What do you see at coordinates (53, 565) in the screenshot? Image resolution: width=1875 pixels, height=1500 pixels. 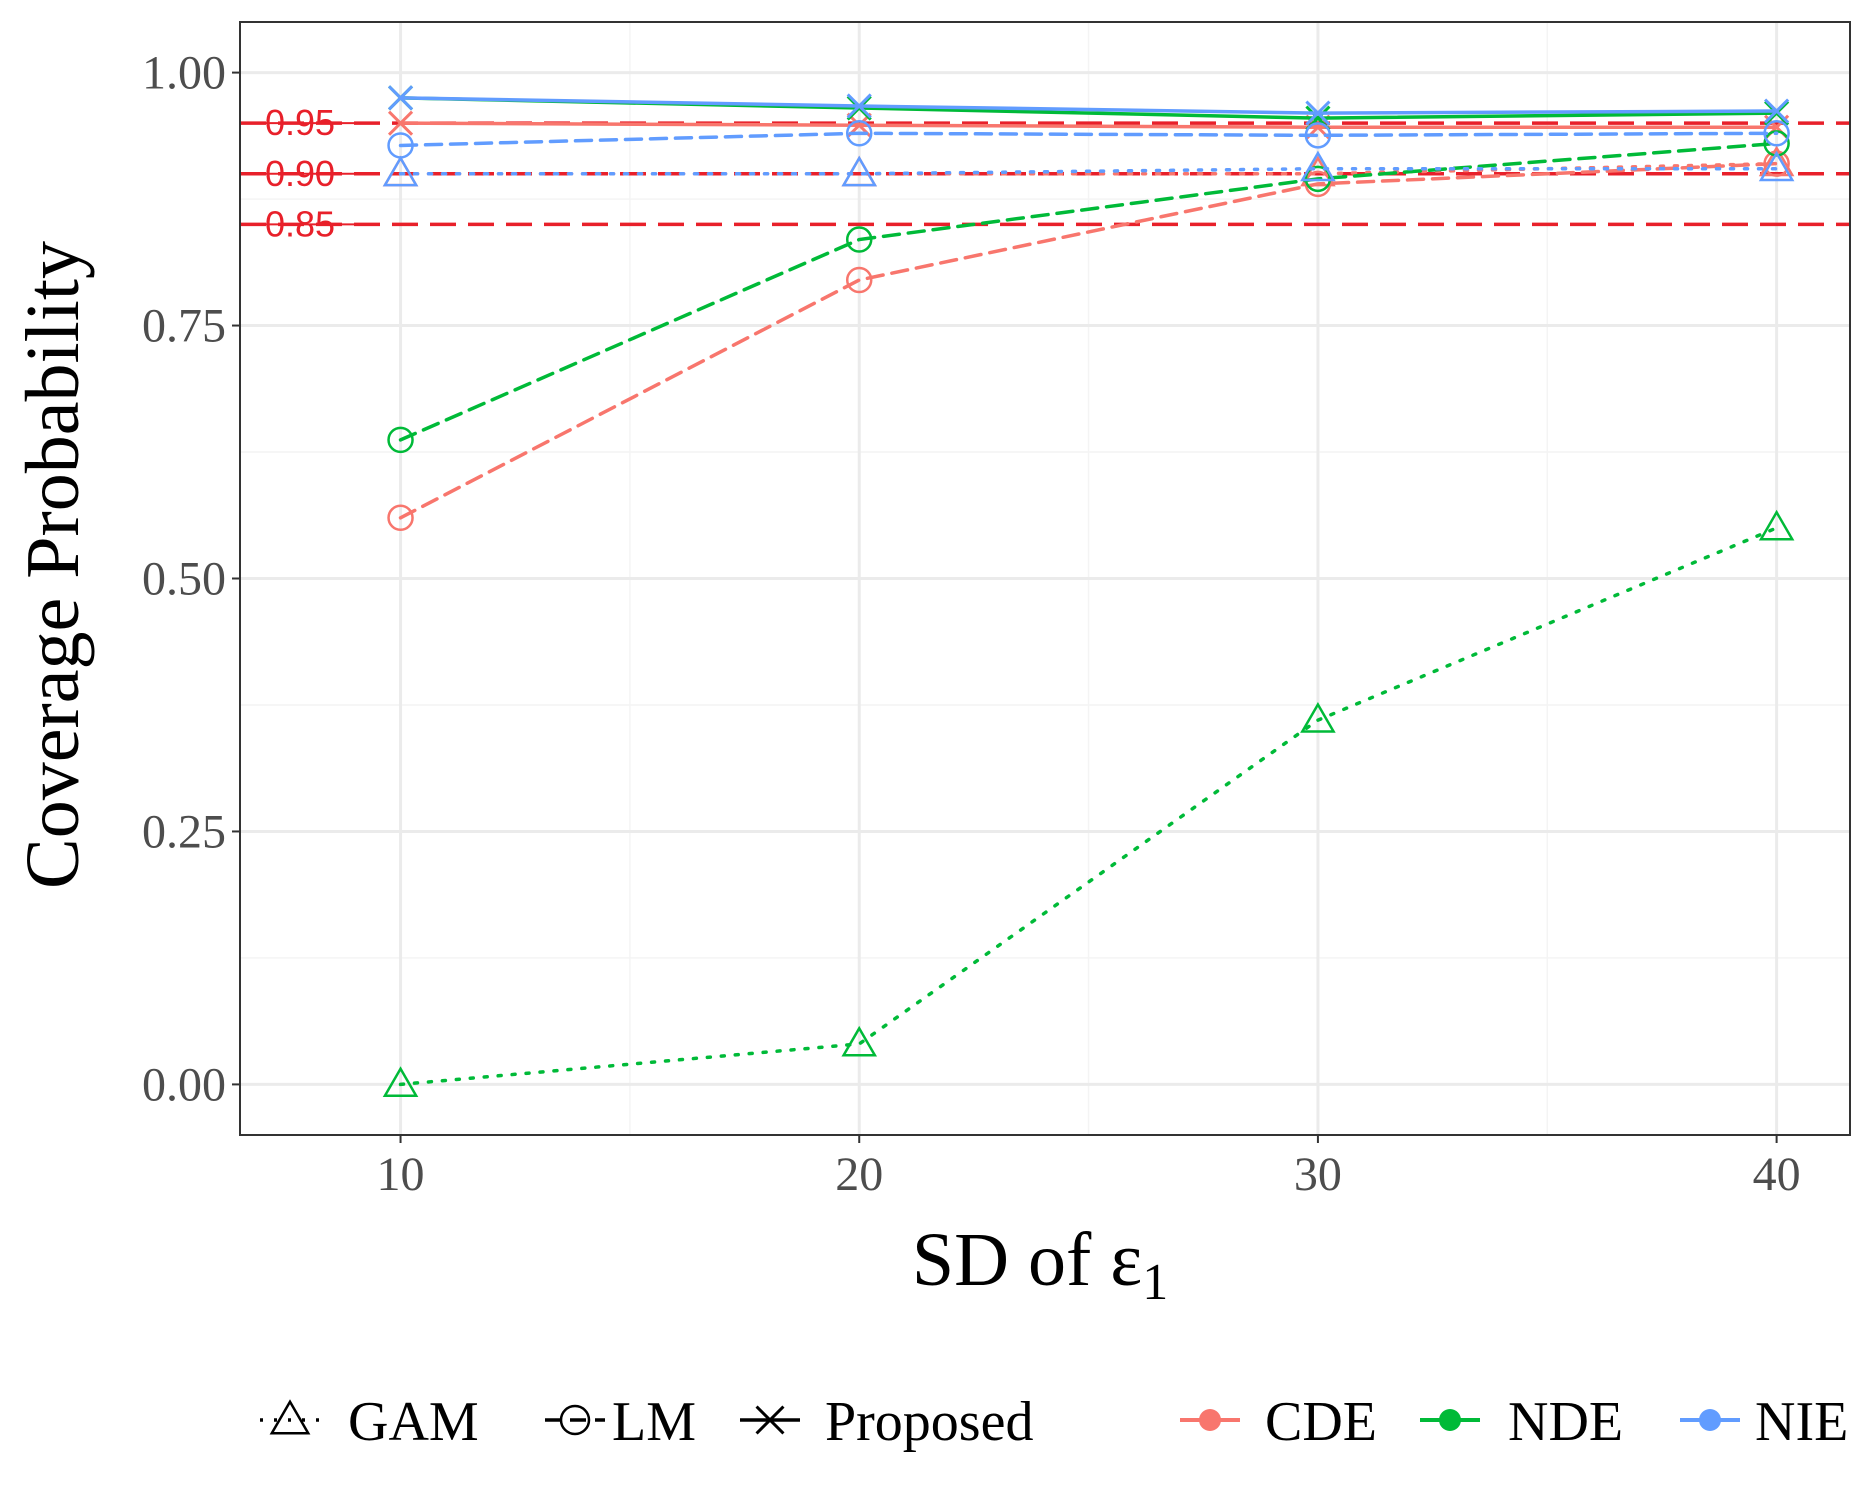 I see `y-axis-title: Coverage Probability` at bounding box center [53, 565].